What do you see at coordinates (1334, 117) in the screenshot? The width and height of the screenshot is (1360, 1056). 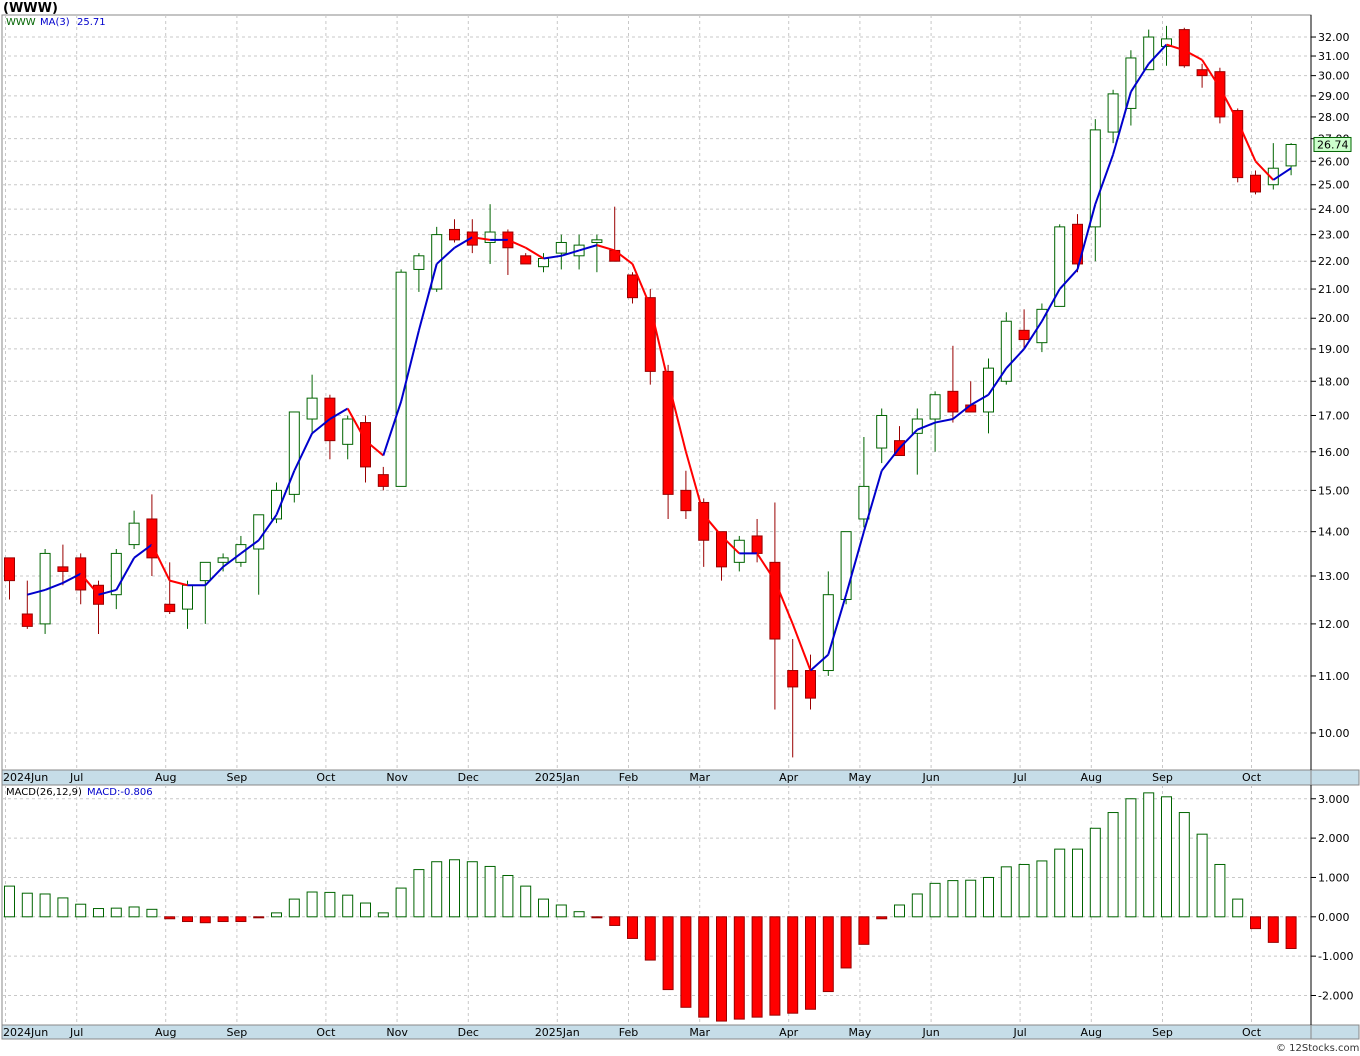 I see `price-tick-label: 28.00` at bounding box center [1334, 117].